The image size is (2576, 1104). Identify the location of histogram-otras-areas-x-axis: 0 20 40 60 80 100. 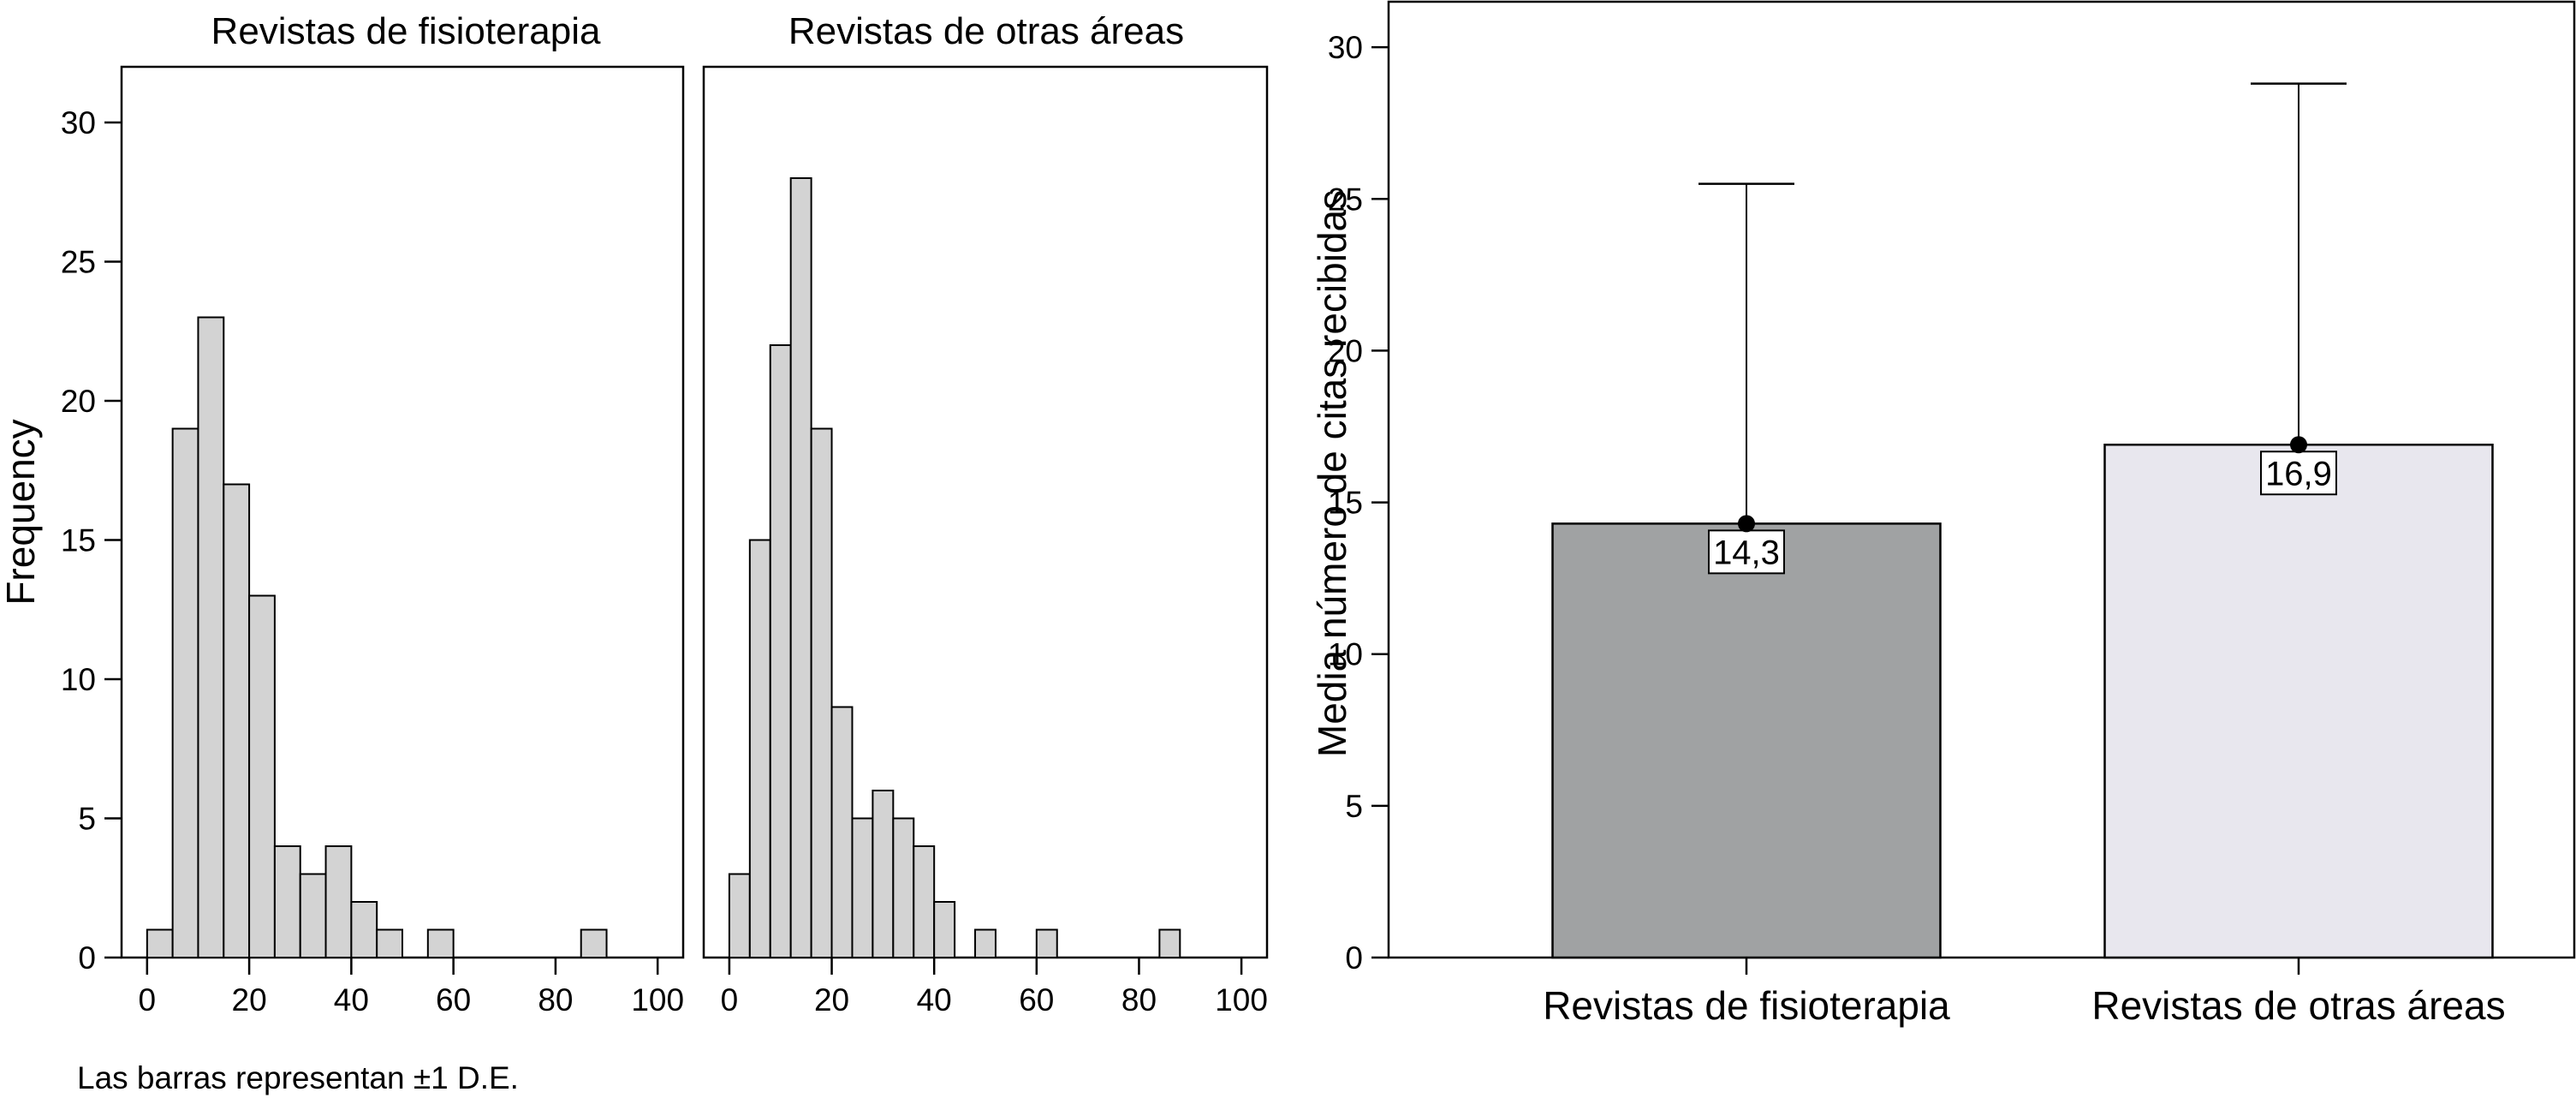
(994, 988).